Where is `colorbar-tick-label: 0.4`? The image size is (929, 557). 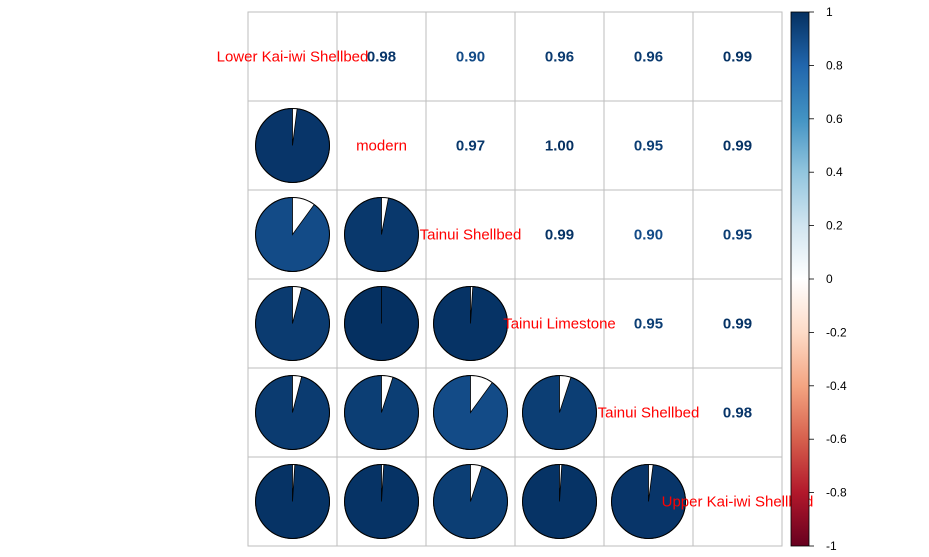 colorbar-tick-label: 0.4 is located at coordinates (834, 172).